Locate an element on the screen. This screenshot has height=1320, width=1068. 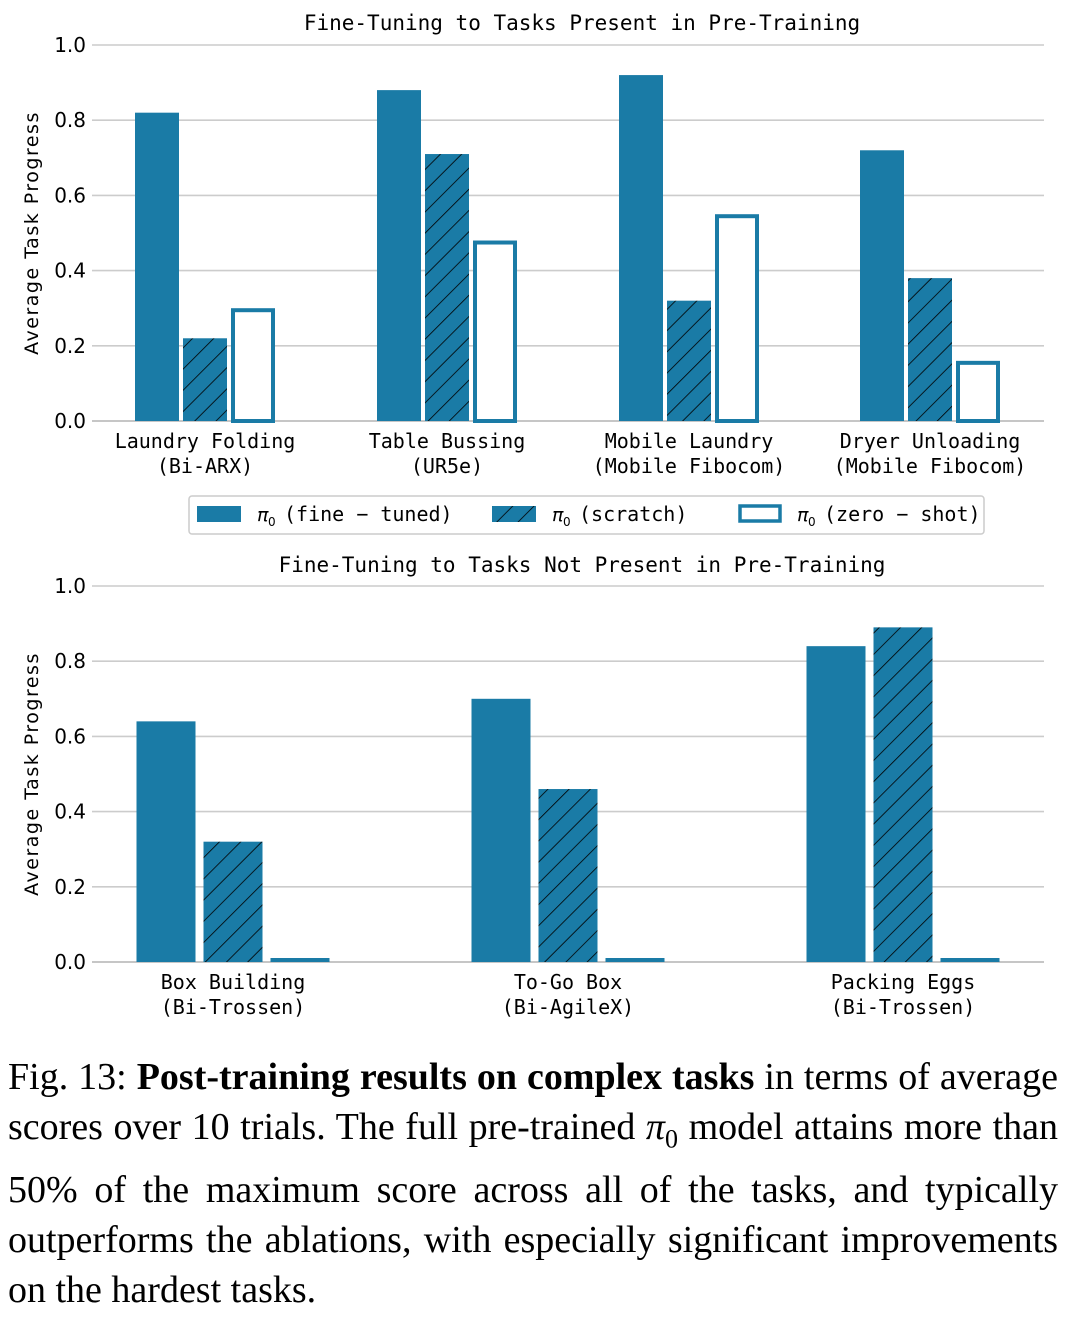
x-tick-label: Laundry Folding is located at coordinates (205, 441).